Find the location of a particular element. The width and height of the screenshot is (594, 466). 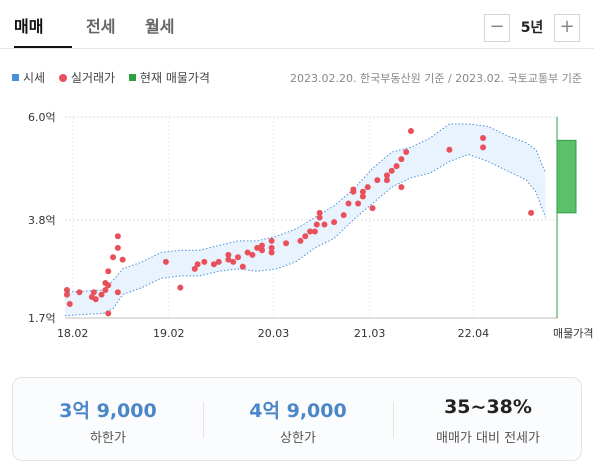

legend-item-market: 시세 is located at coordinates (28, 77).